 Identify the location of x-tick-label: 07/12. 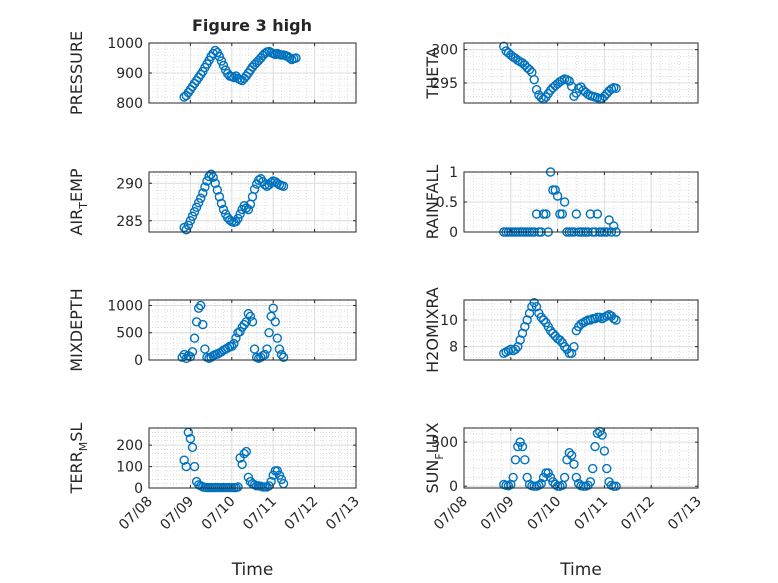
(638, 514).